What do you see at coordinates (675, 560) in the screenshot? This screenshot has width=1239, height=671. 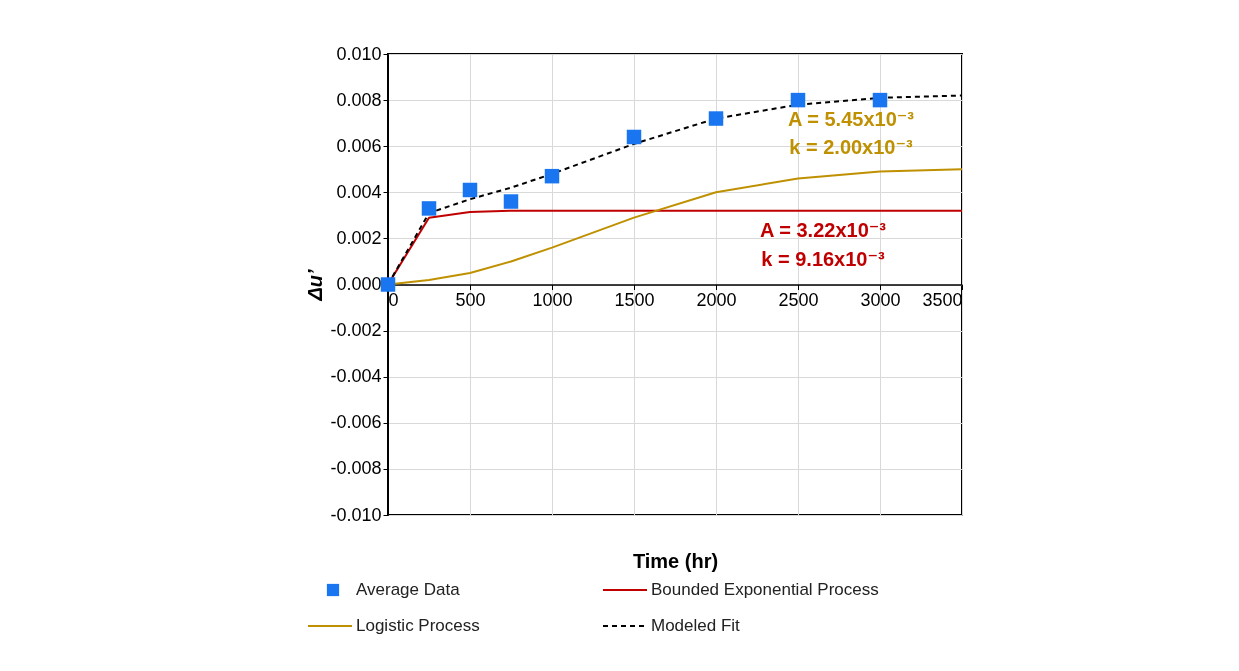 I see `x-axis-title: Time (hr)` at bounding box center [675, 560].